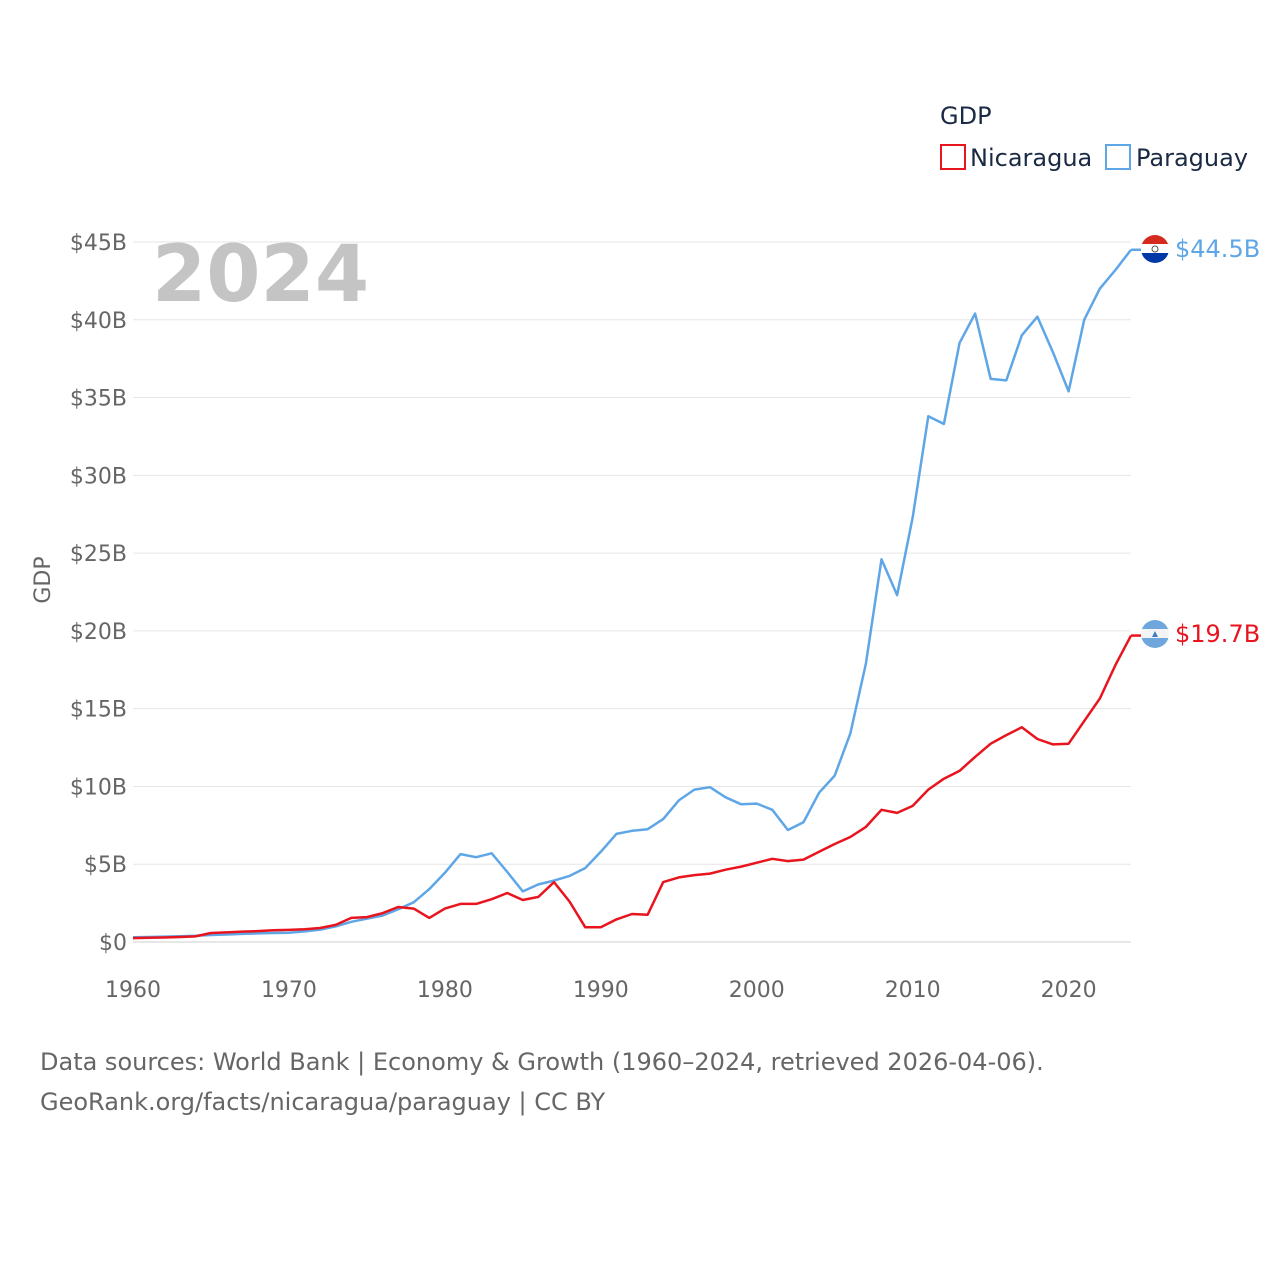  I want to click on y-tick-label: $45B, so click(98, 243).